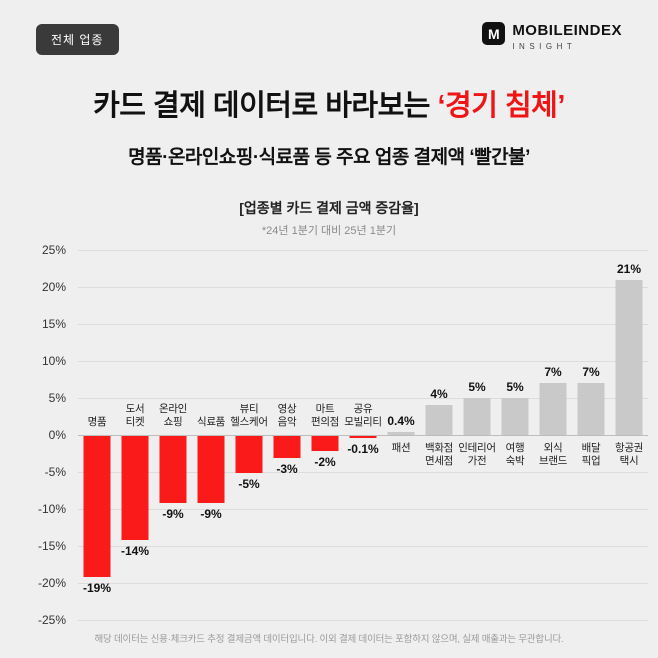 The height and width of the screenshot is (658, 658). Describe the element at coordinates (629, 454) in the screenshot. I see `category-label: 항공권 택시` at that location.